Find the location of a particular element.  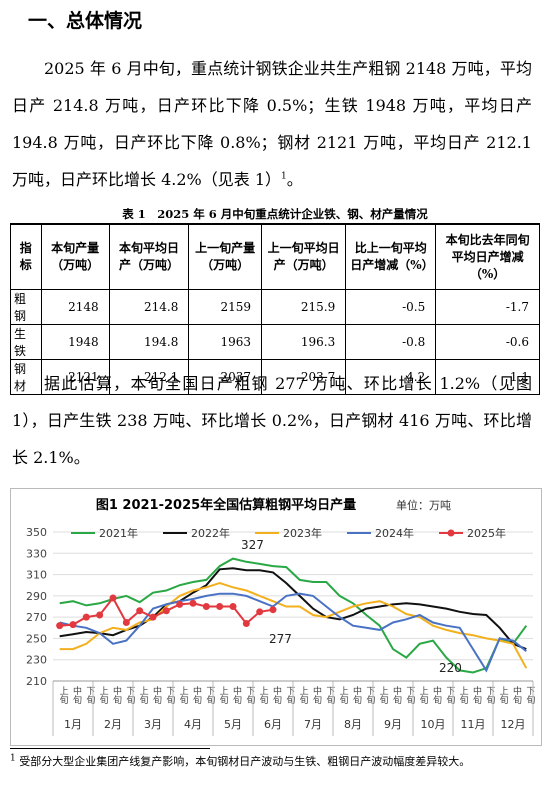

table-header-cell: 比上一旬平均日产增减（%） is located at coordinates (391, 256).